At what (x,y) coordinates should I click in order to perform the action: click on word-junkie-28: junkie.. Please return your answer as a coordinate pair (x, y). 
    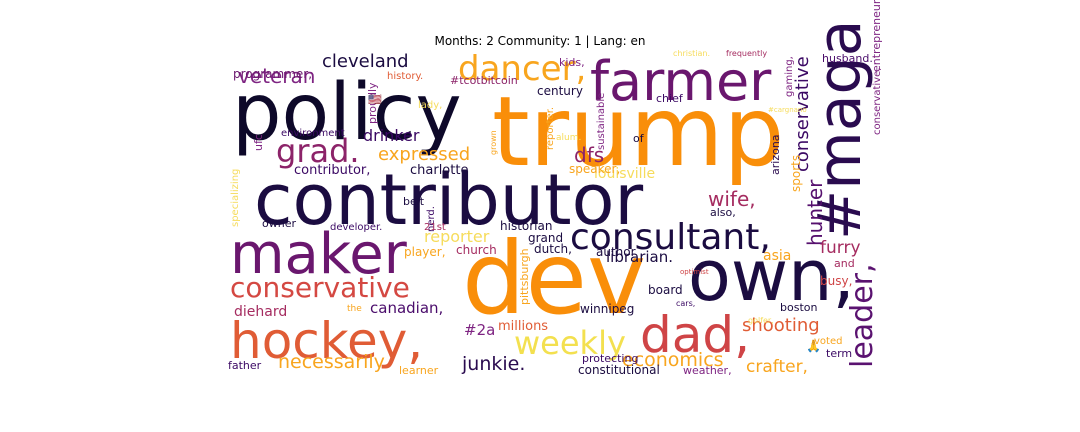
    Looking at the image, I should click on (493, 364).